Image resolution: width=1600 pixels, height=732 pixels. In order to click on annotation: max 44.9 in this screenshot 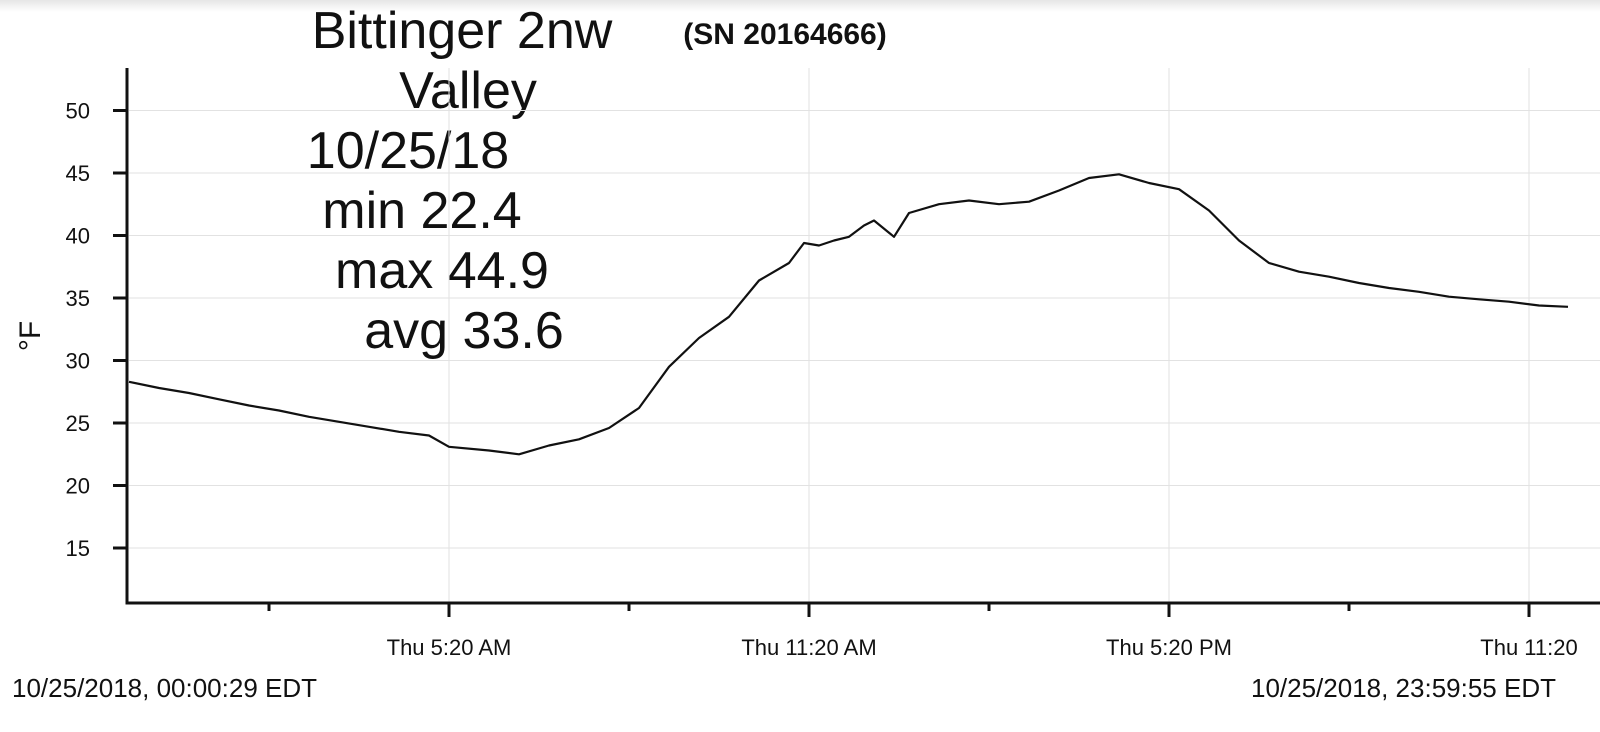, I will do `click(442, 271)`.